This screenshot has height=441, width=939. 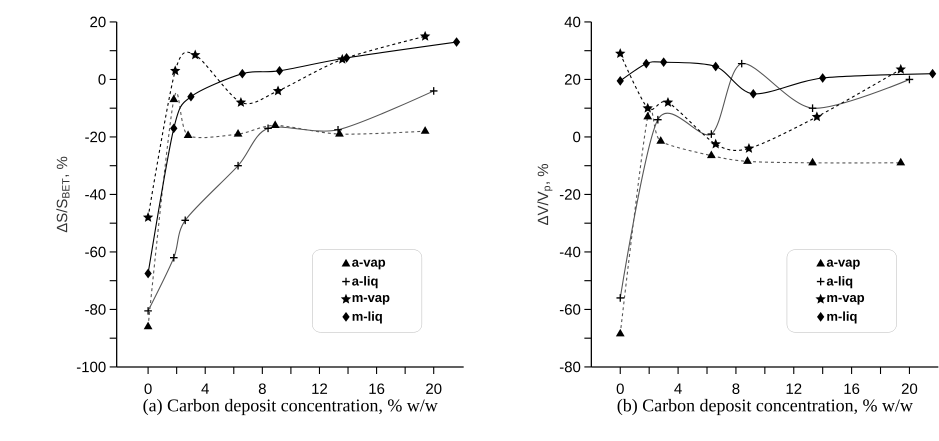 What do you see at coordinates (765, 407) in the screenshot?
I see `x-axis-title: (b) Carbon deposit concentration, % w/w` at bounding box center [765, 407].